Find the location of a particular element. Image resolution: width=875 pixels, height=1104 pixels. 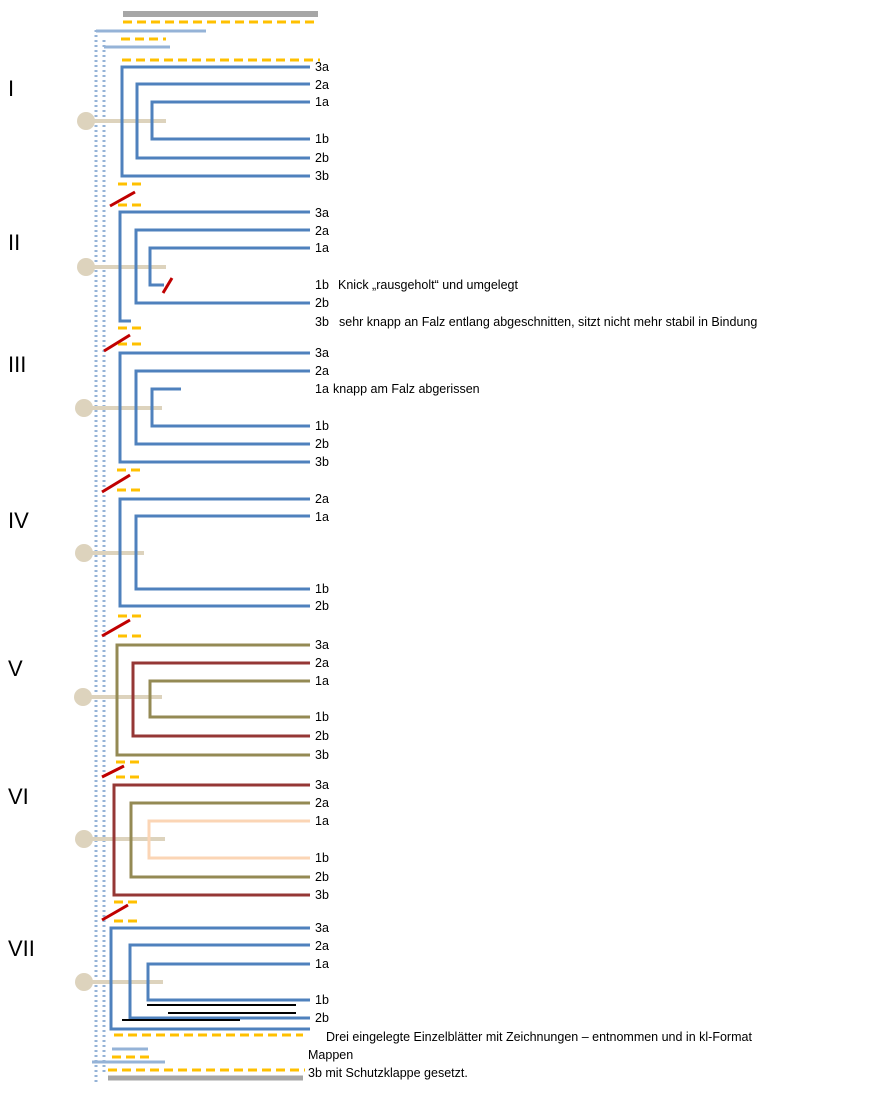

gathering-numeral: III is located at coordinates (17, 364).